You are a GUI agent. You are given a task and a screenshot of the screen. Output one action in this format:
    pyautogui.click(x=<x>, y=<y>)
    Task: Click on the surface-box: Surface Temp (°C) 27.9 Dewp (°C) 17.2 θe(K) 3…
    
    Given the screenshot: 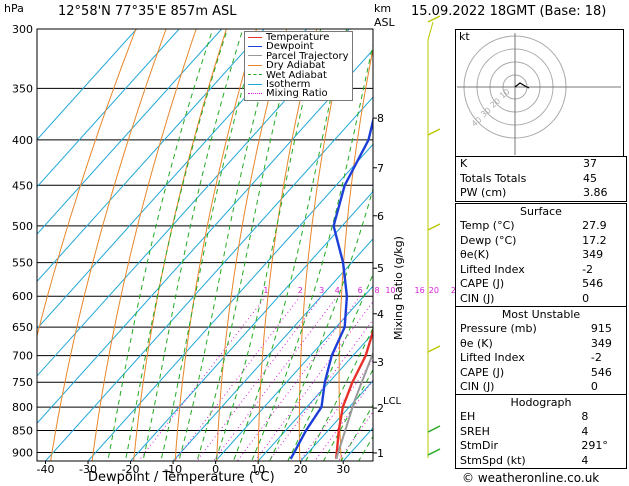 What is the action you would take?
    pyautogui.click(x=541, y=255)
    